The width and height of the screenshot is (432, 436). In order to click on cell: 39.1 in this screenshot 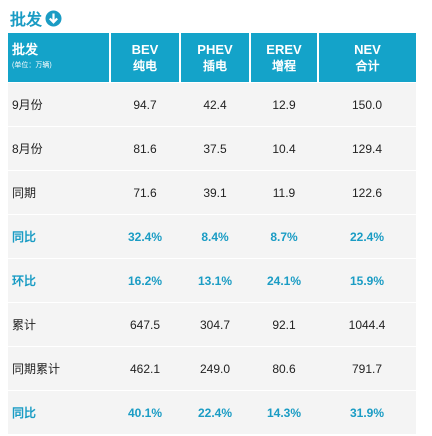, I will do `click(215, 192)`.